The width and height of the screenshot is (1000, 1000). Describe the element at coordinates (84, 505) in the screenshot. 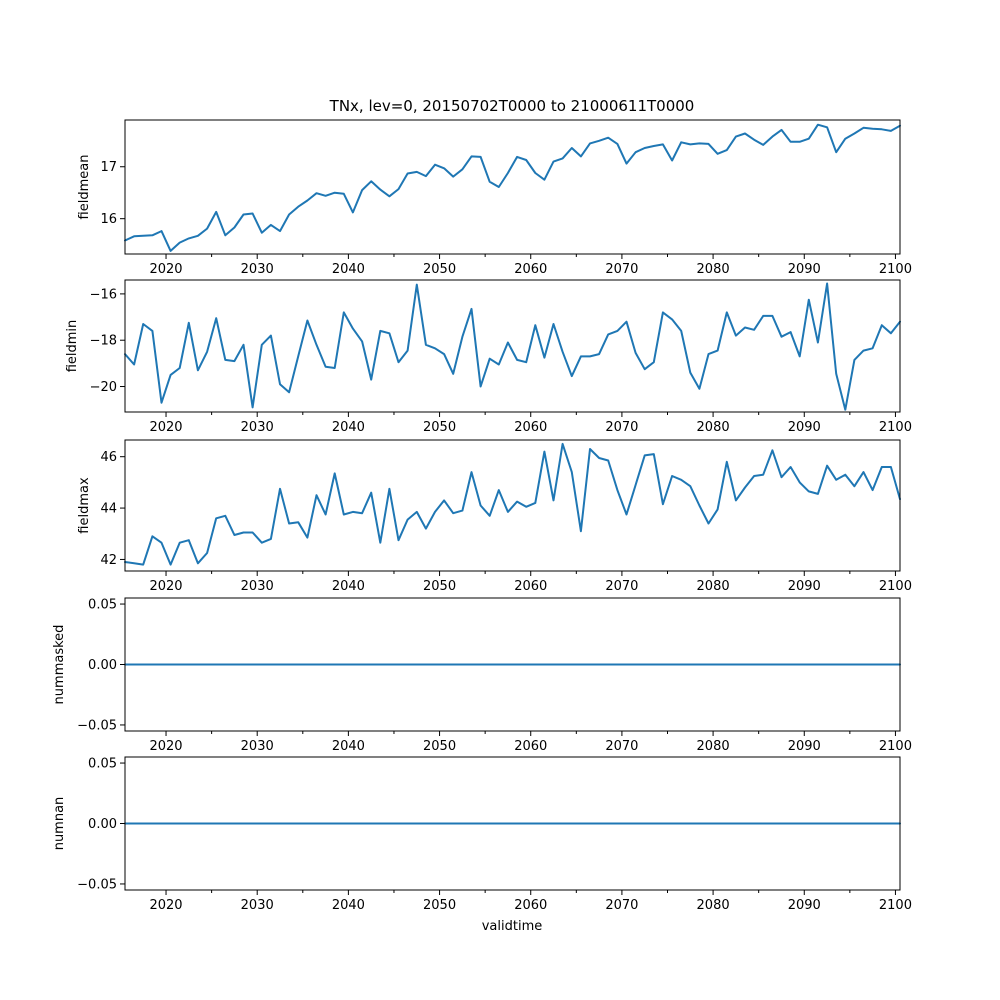

I see `y-axis-label: fieldmax` at that location.